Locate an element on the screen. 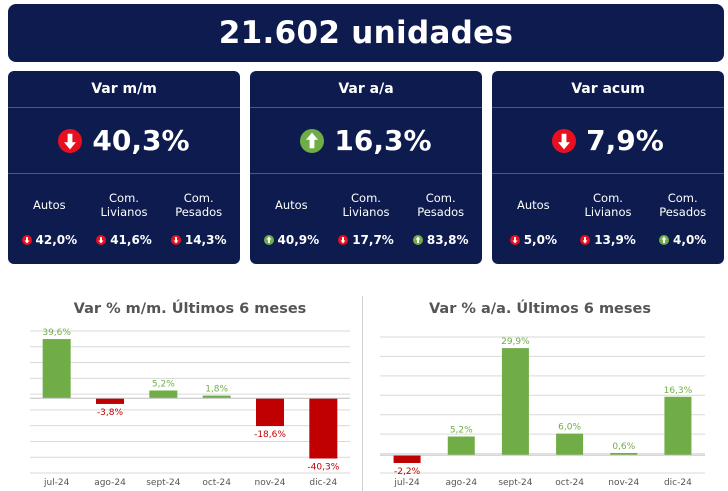 The width and height of the screenshot is (728, 491). kpi-segment-value-row: 13,9% is located at coordinates (608, 240).